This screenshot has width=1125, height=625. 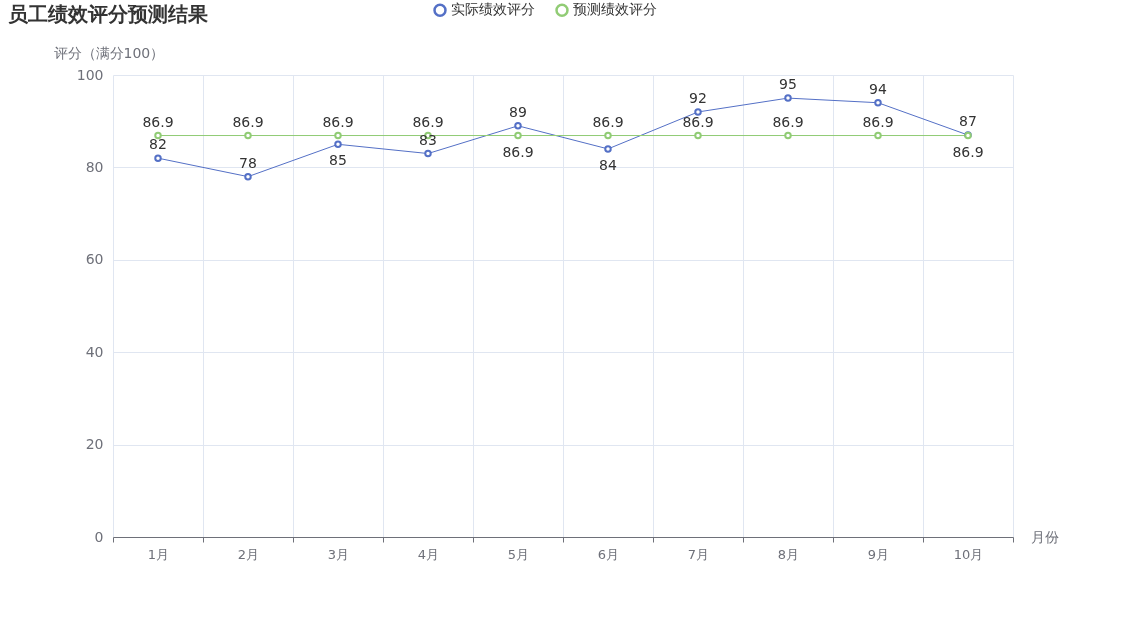 What do you see at coordinates (968, 121) in the screenshot?
I see `data-label: 87` at bounding box center [968, 121].